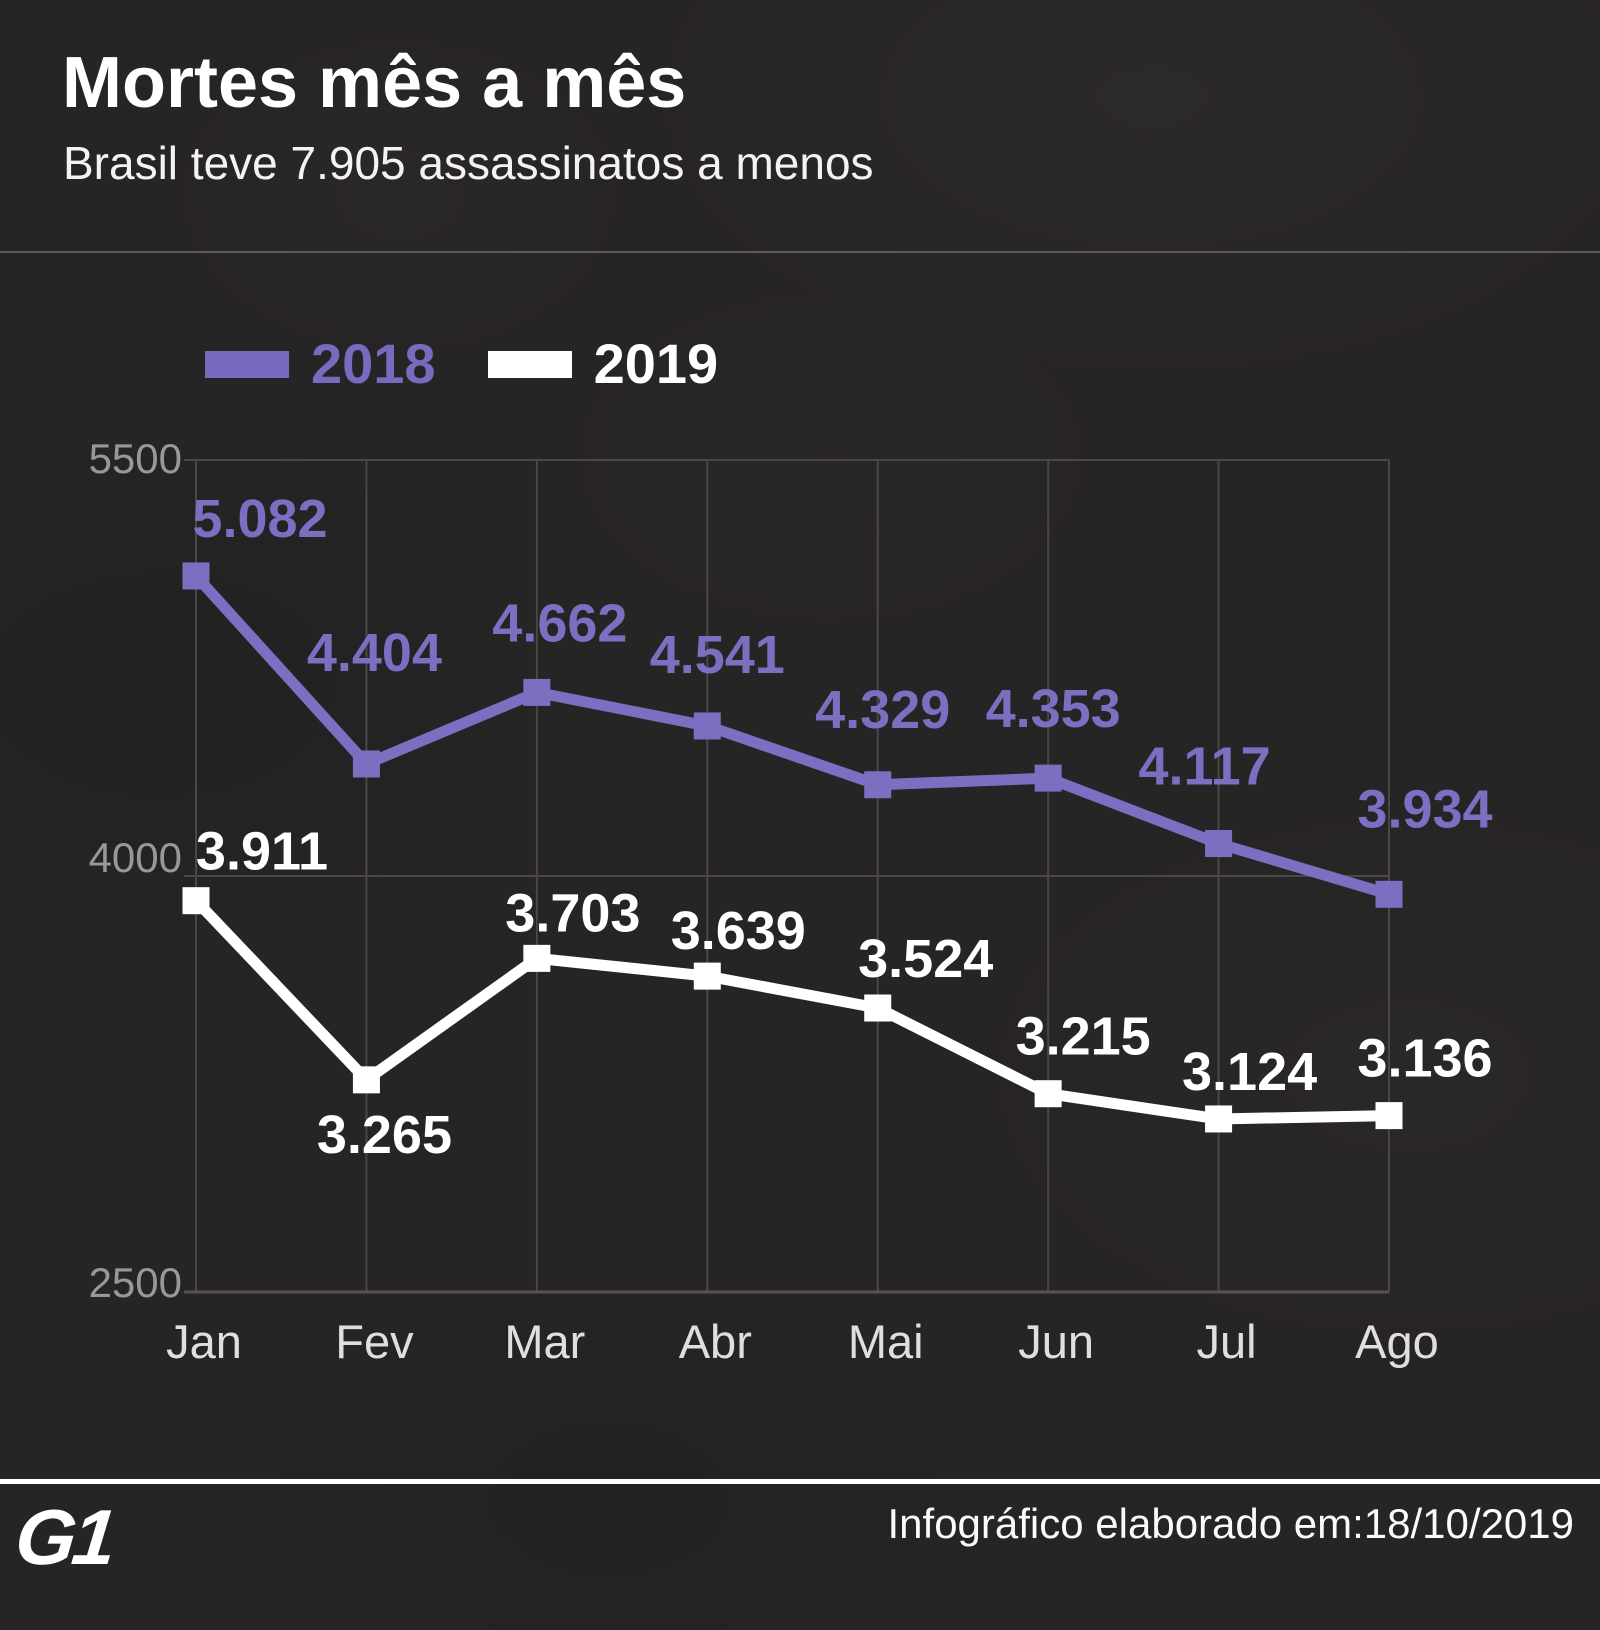 The height and width of the screenshot is (1630, 1600). Describe the element at coordinates (559, 623) in the screenshot. I see `data-label-2018: 4.662` at that location.